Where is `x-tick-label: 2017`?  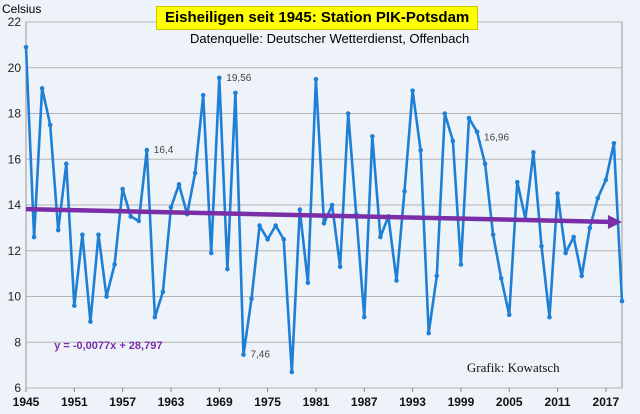
x-tick-label: 2017 is located at coordinates (606, 402).